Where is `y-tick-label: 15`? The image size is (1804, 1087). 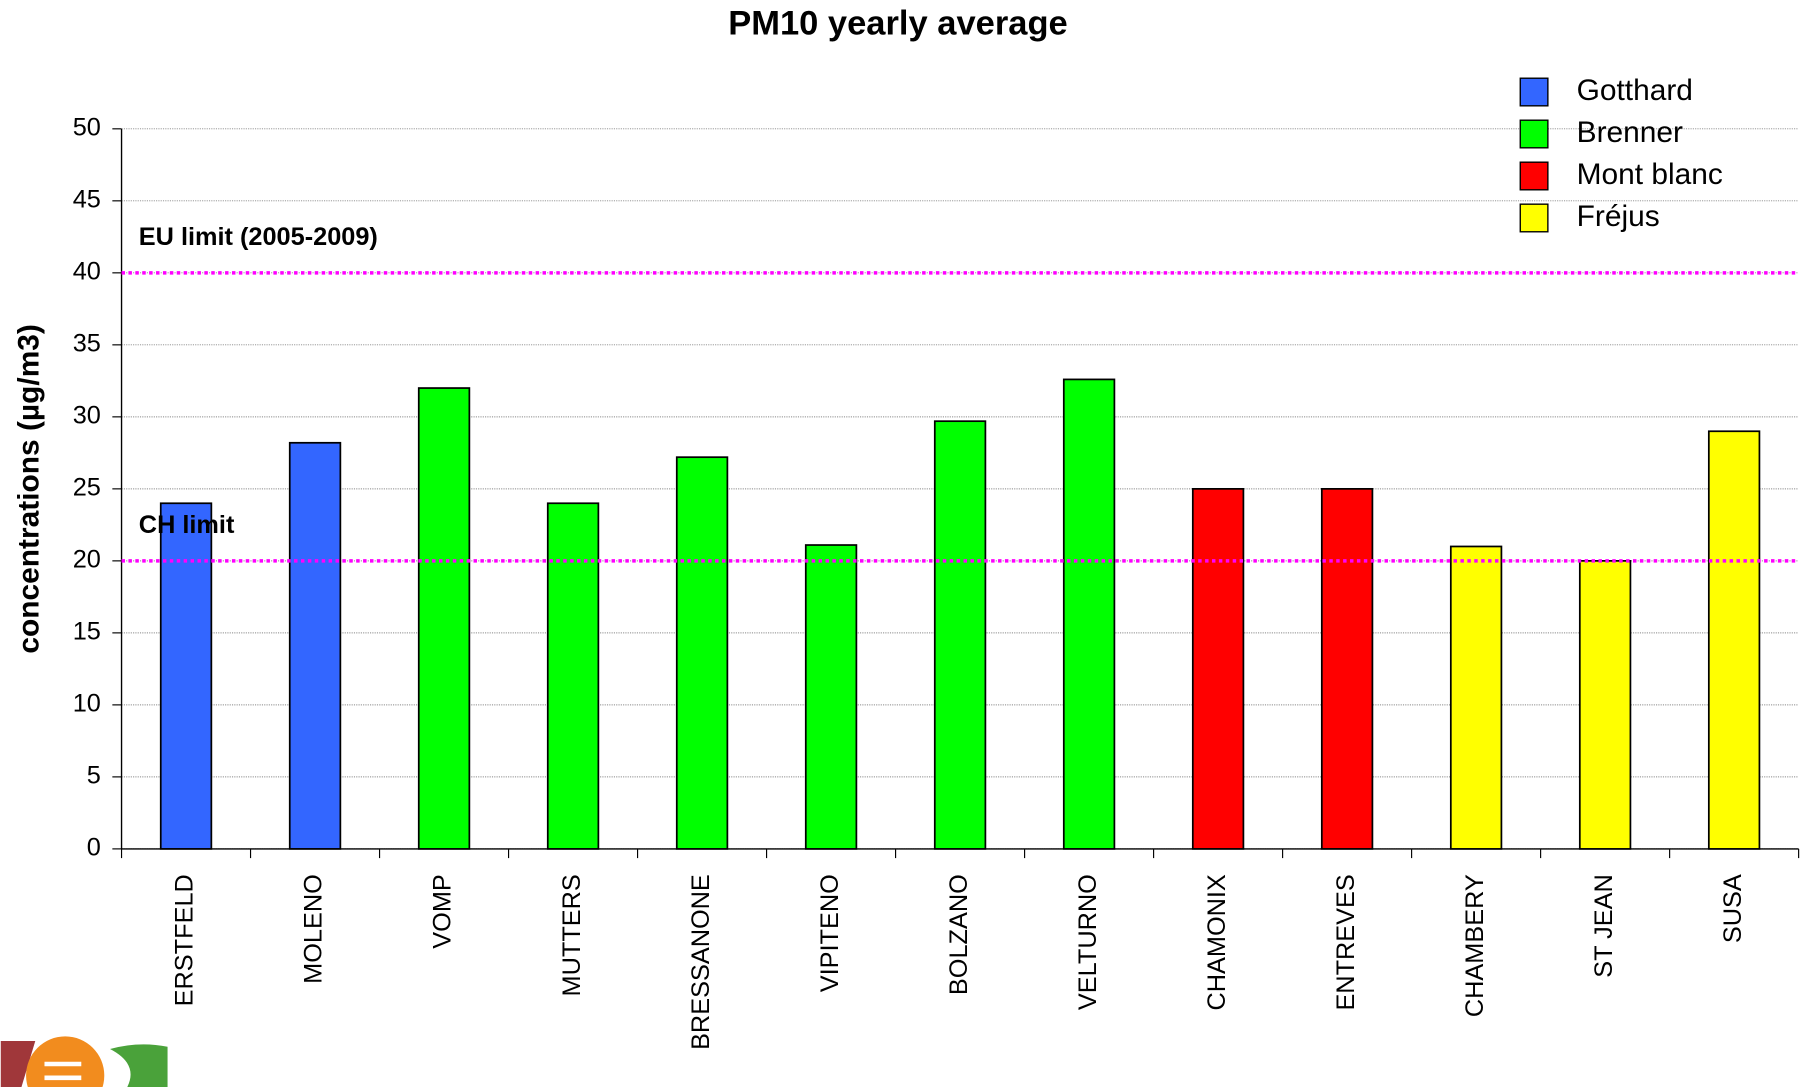
y-tick-label: 15 is located at coordinates (87, 632).